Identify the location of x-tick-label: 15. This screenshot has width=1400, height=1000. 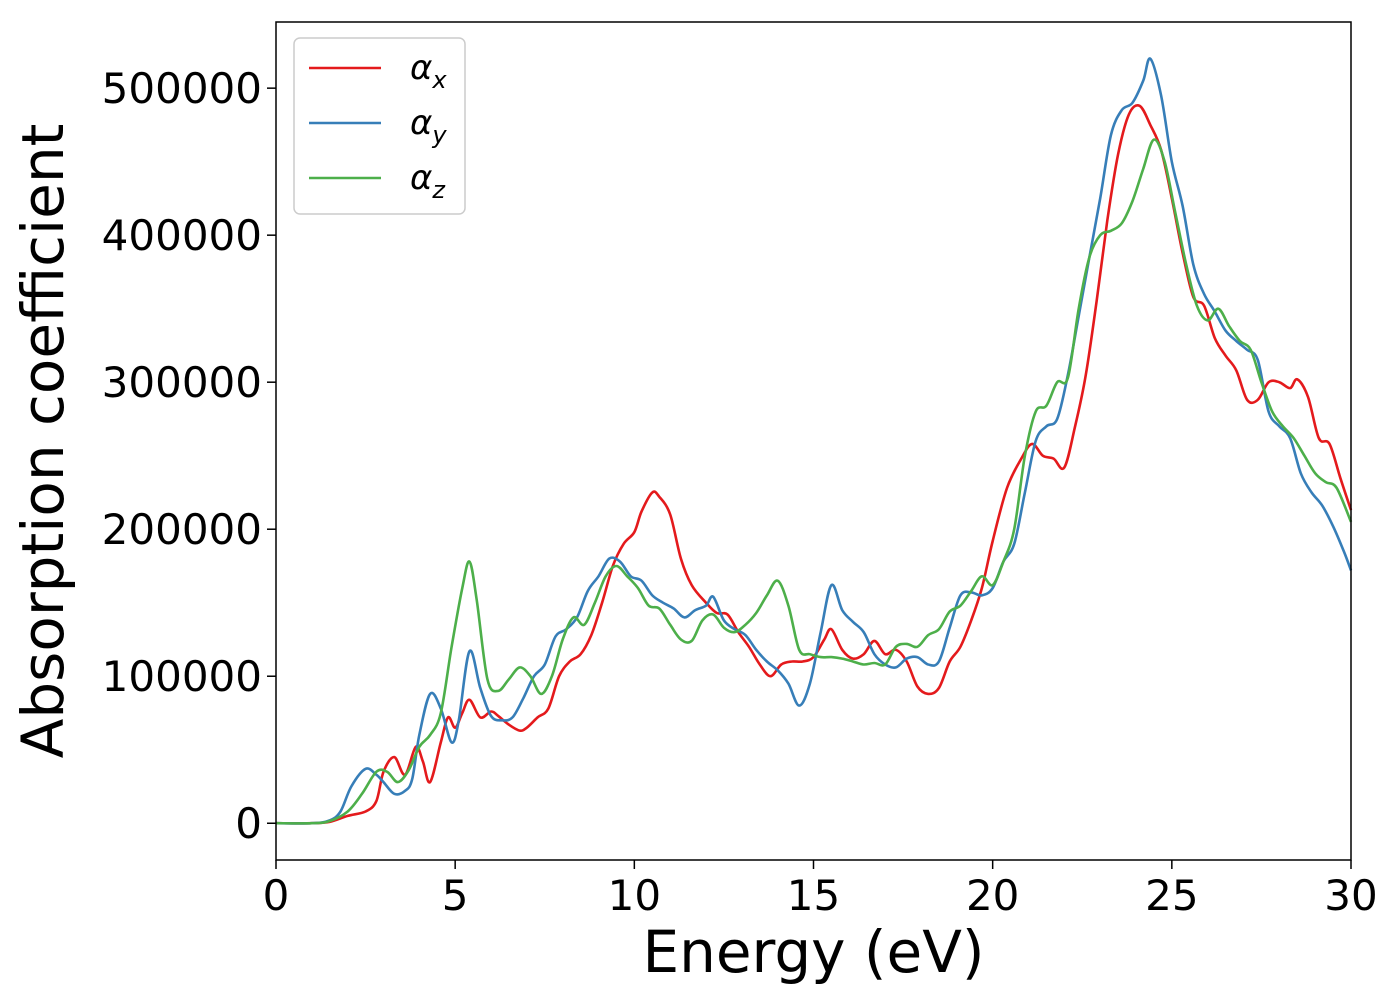
(813, 895).